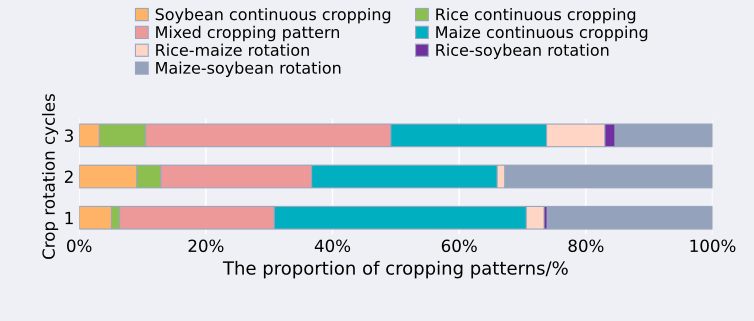 The height and width of the screenshot is (321, 754). I want to click on legend-label: Mixed cropping pattern, so click(247, 34).